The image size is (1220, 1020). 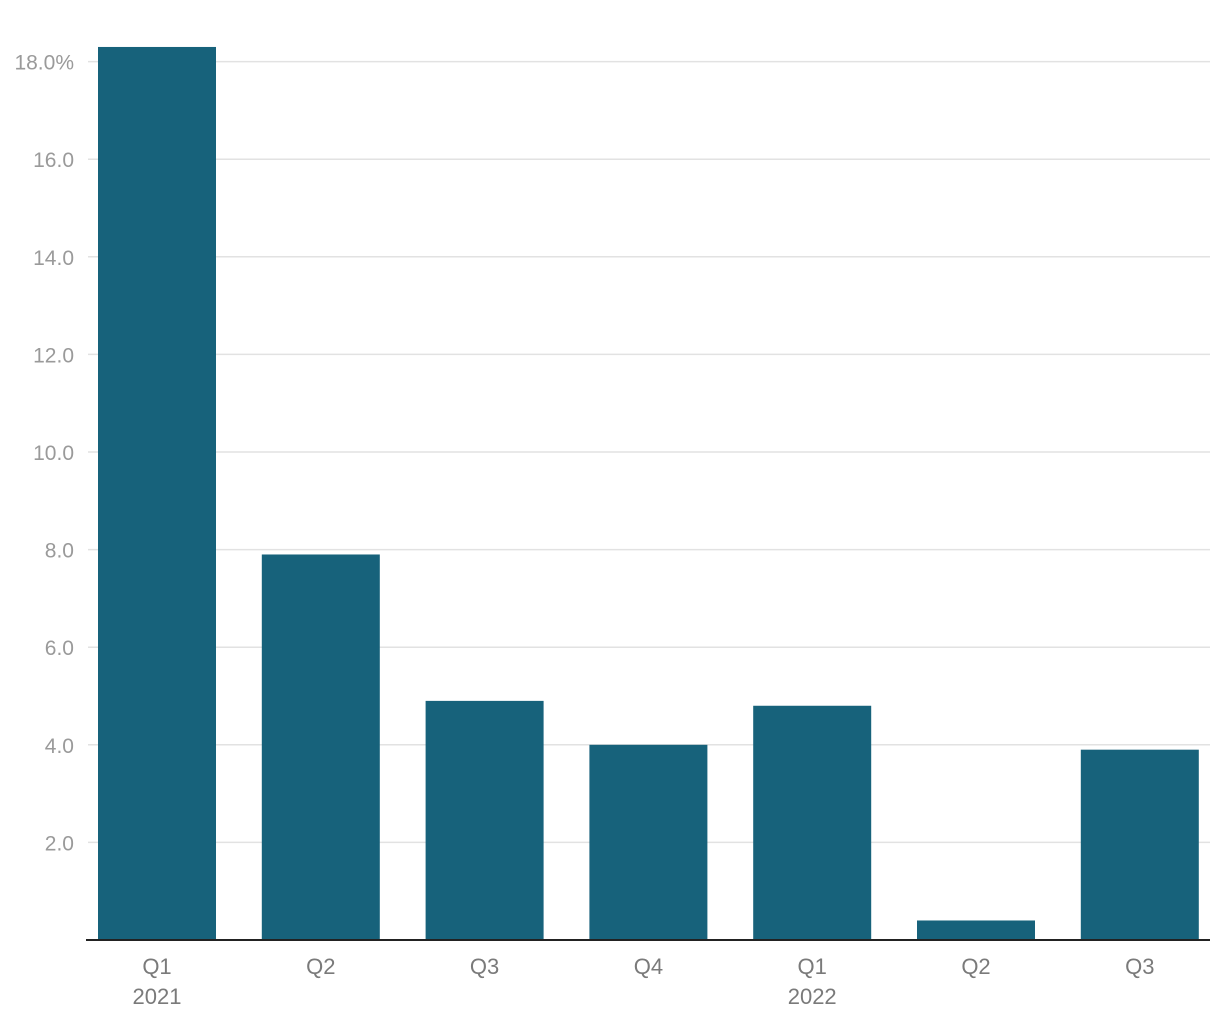 I want to click on y-tick-label: 16.0, so click(x=53, y=160).